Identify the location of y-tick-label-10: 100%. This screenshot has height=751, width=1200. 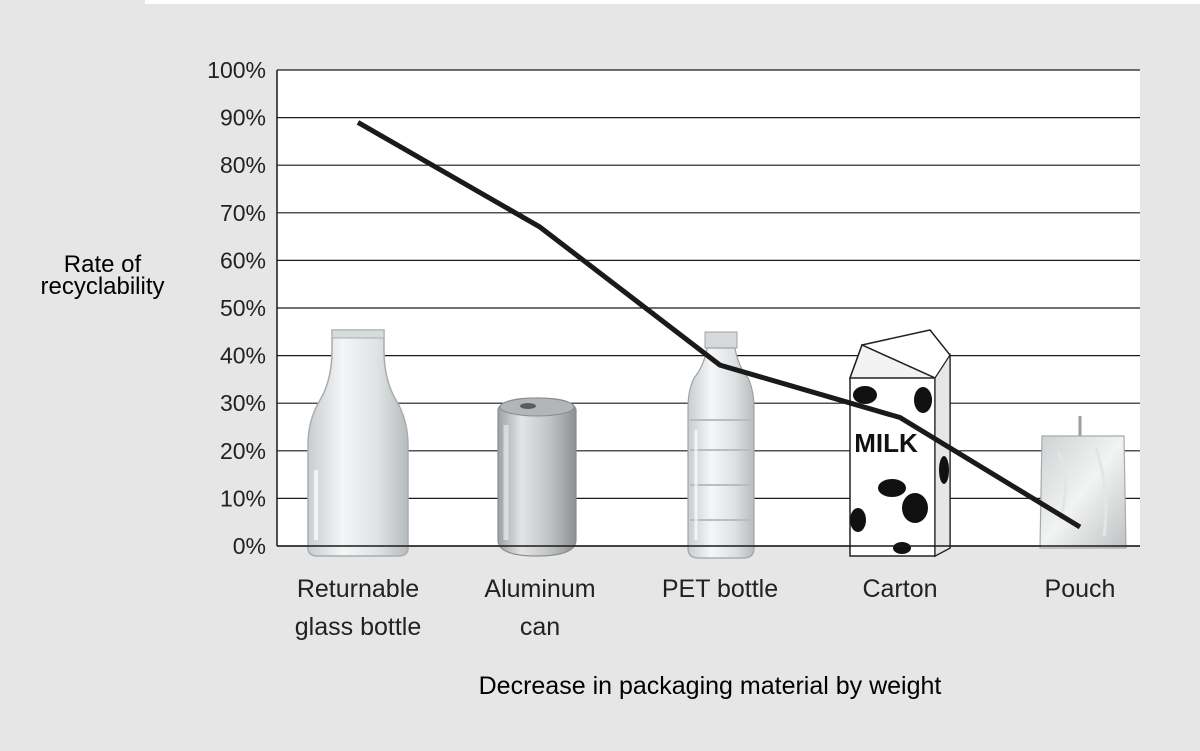
(236, 70).